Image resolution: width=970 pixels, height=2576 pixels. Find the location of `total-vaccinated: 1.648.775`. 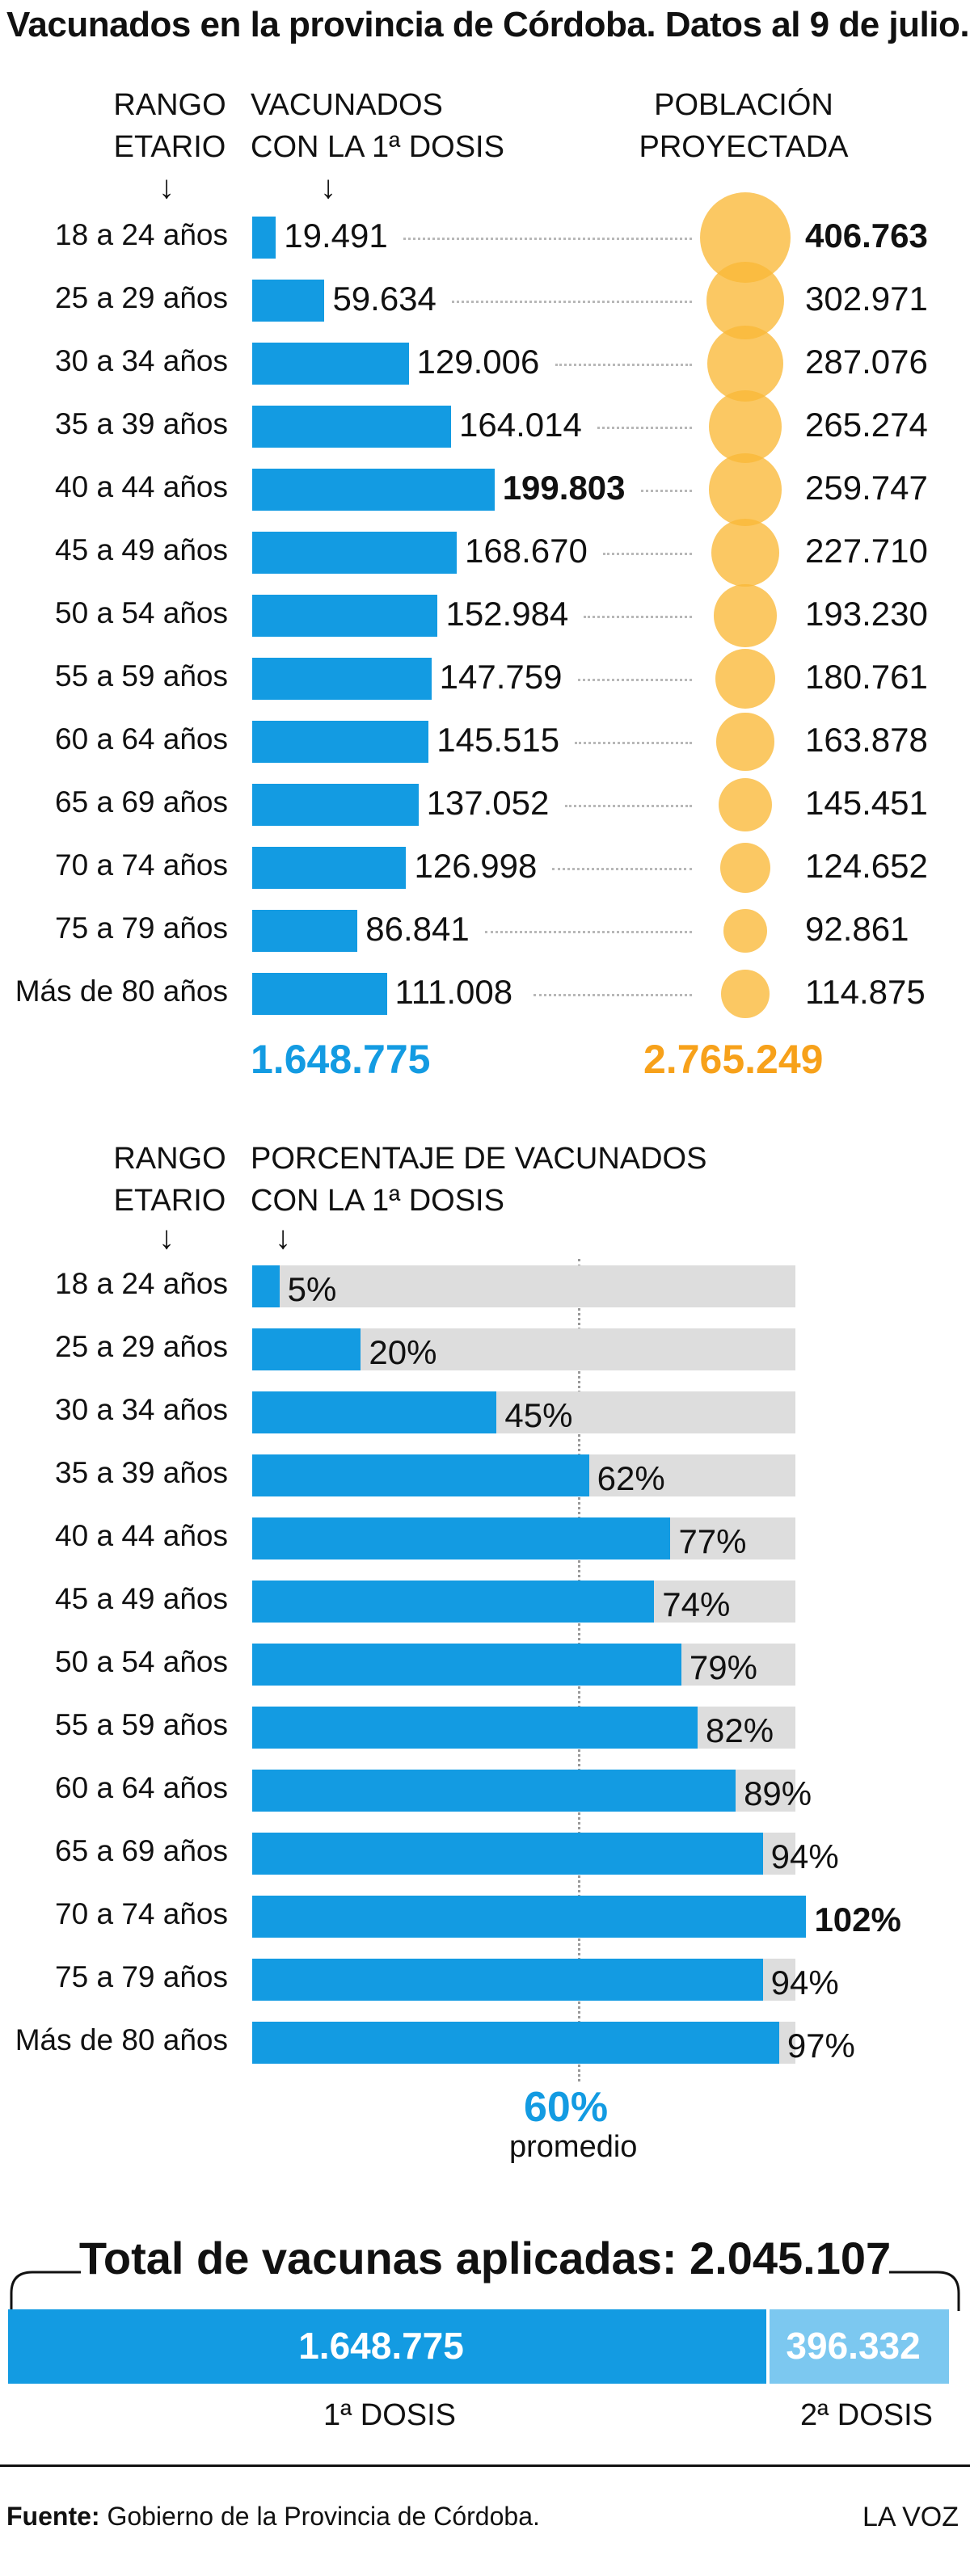

total-vaccinated: 1.648.775 is located at coordinates (341, 1059).